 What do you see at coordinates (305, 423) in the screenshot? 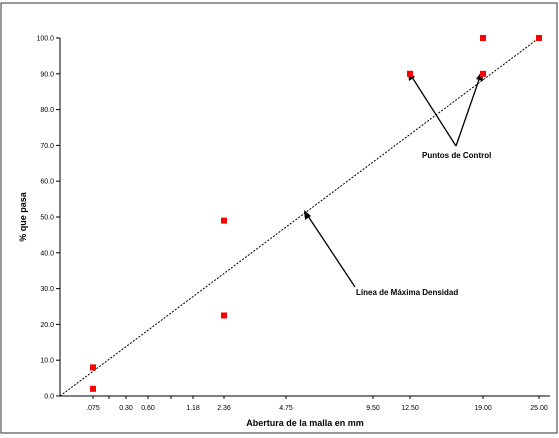
I see `x-axis-title: Abertura de la malla en mm` at bounding box center [305, 423].